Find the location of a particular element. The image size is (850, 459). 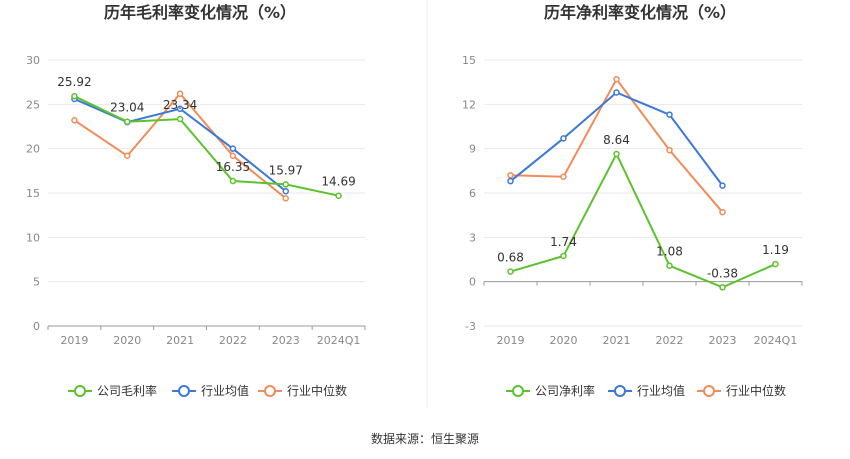

gross-margin-x-tick-label: 2020 is located at coordinates (127, 340).